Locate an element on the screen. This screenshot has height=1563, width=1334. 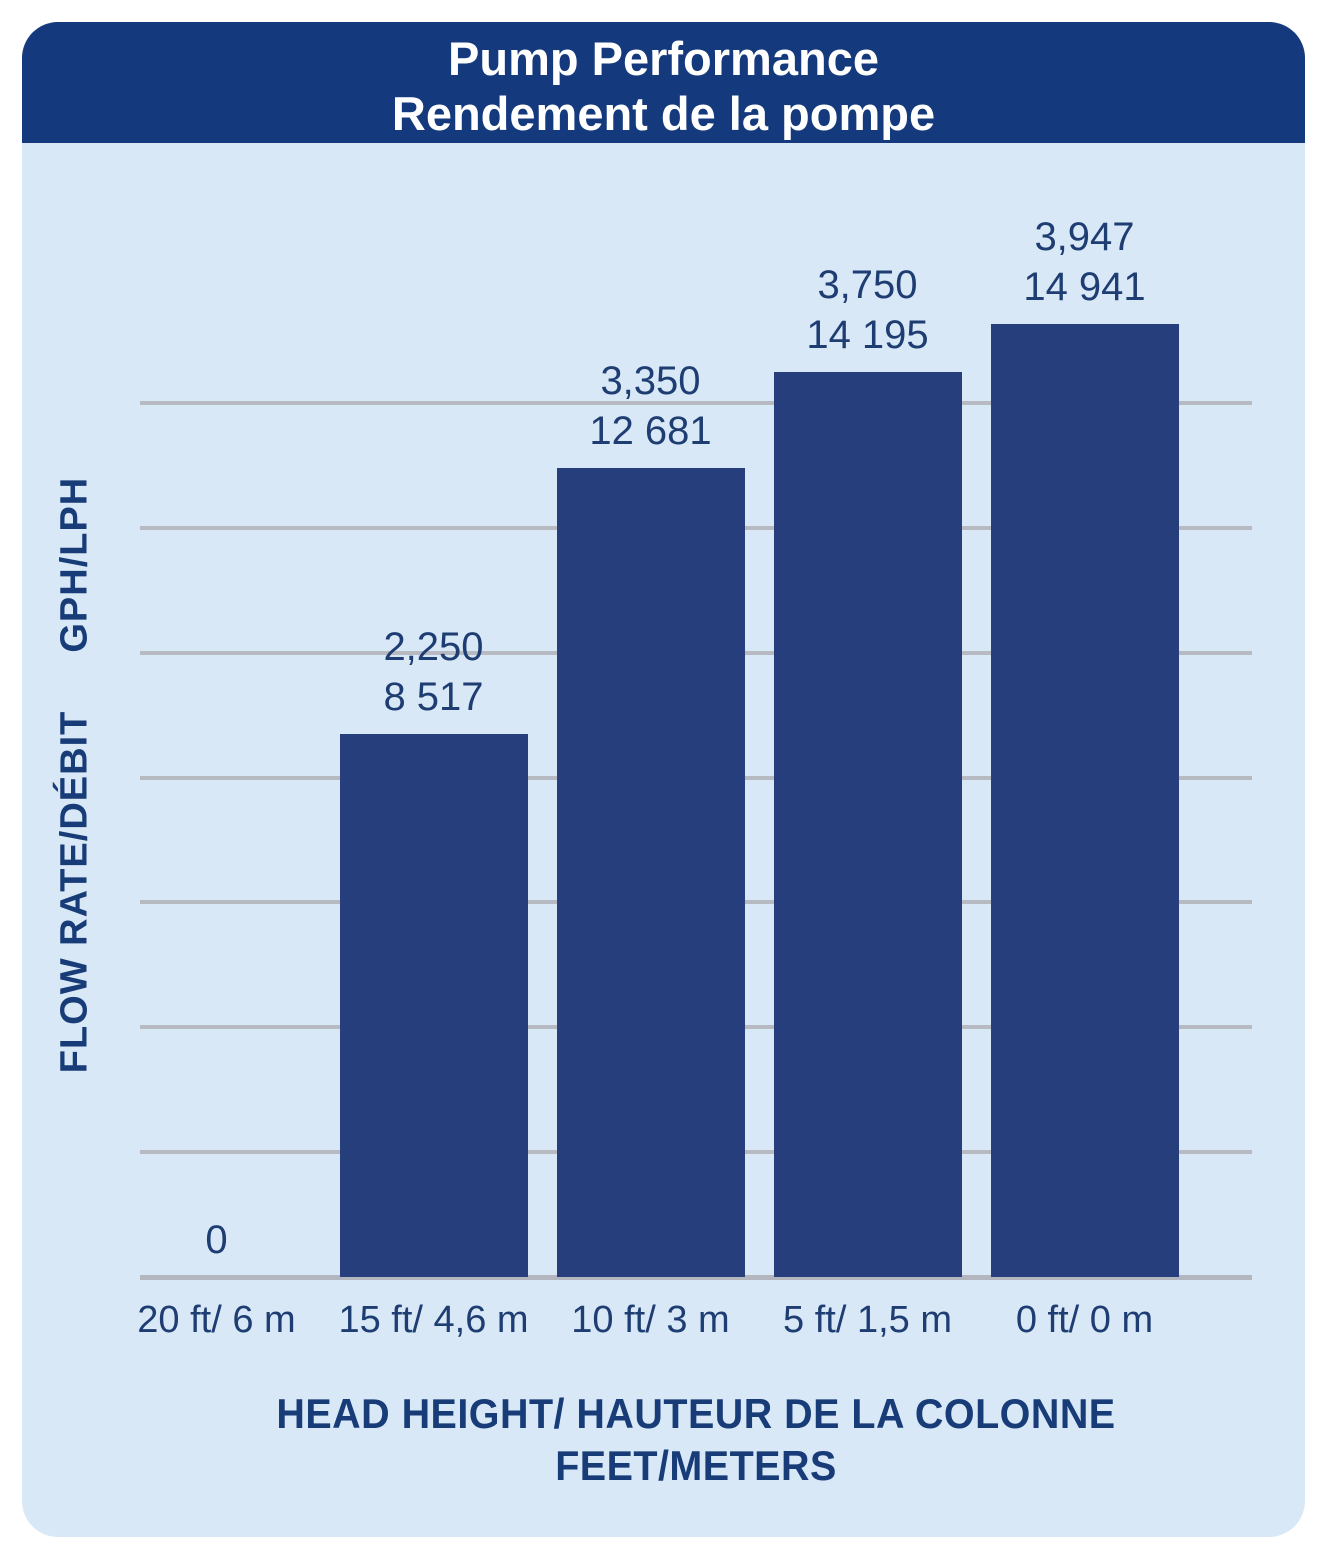
bar-value-line: 2,250 is located at coordinates (433, 647).